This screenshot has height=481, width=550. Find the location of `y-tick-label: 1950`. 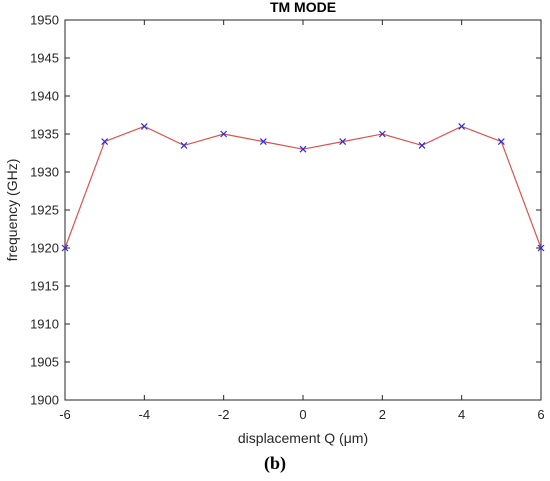

y-tick-label: 1950 is located at coordinates (44, 20).